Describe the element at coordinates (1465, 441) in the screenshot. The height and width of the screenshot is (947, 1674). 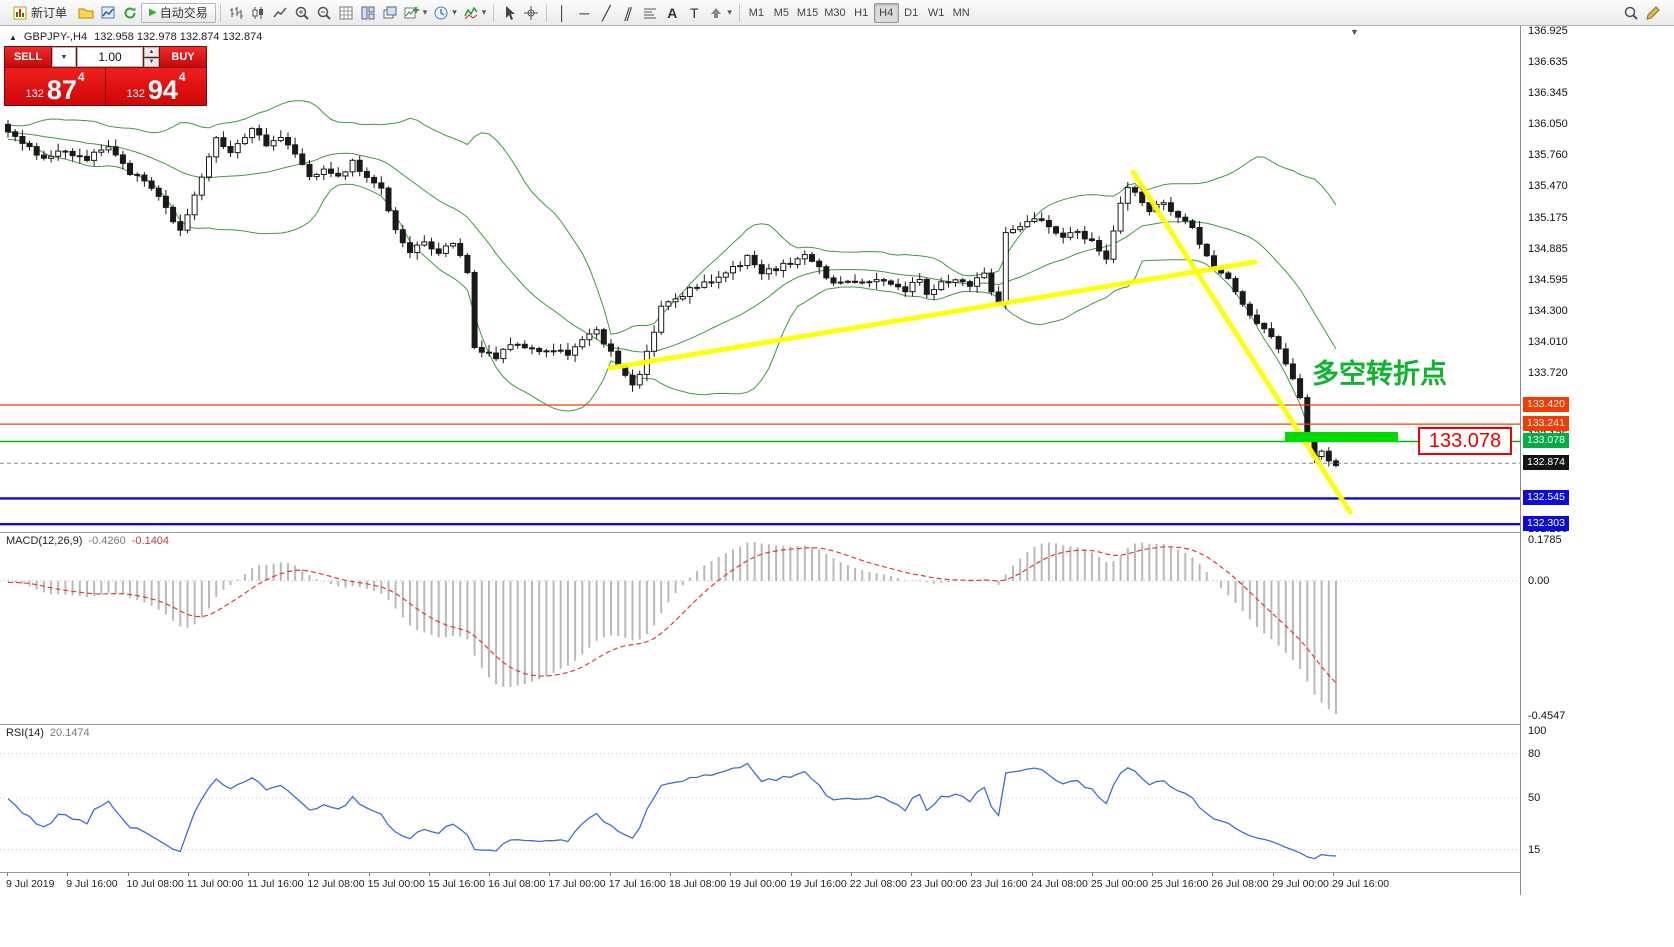
I see `price-callout-box: 133.078` at that location.